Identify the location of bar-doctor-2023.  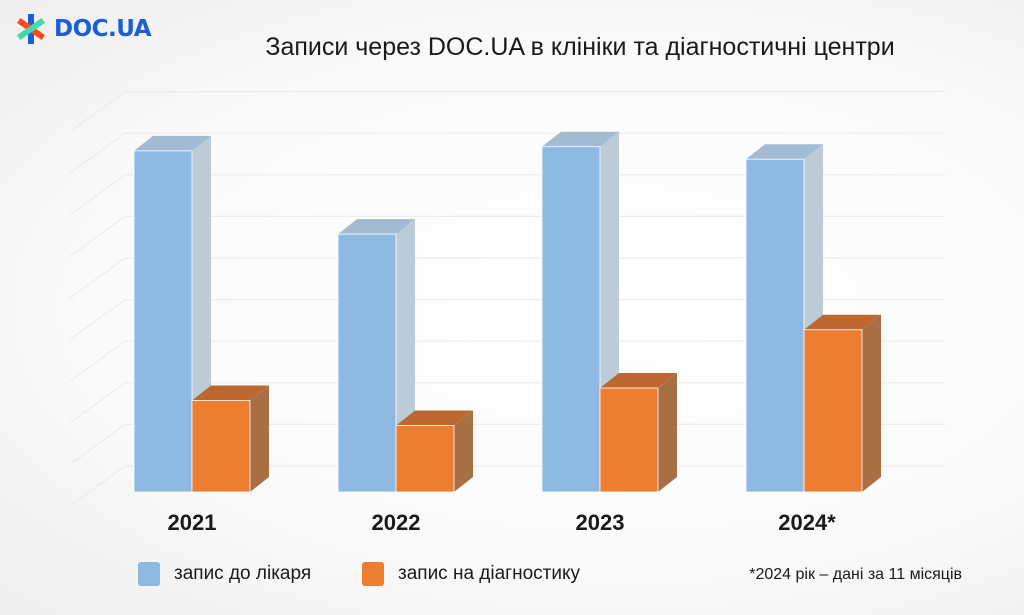
(571, 319).